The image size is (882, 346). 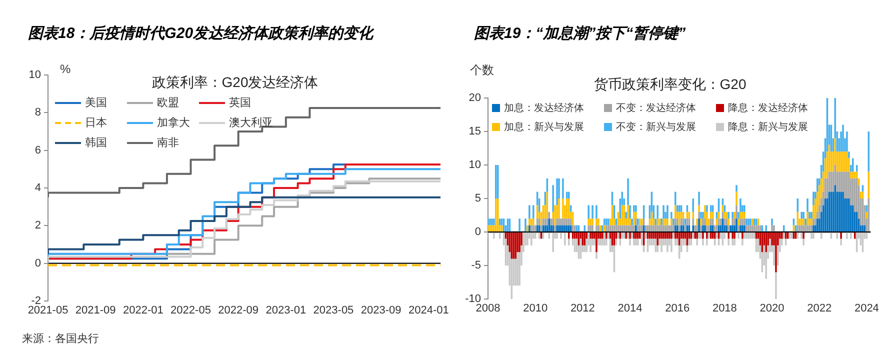 I want to click on legend-label: 欧盟, so click(x=168, y=103).